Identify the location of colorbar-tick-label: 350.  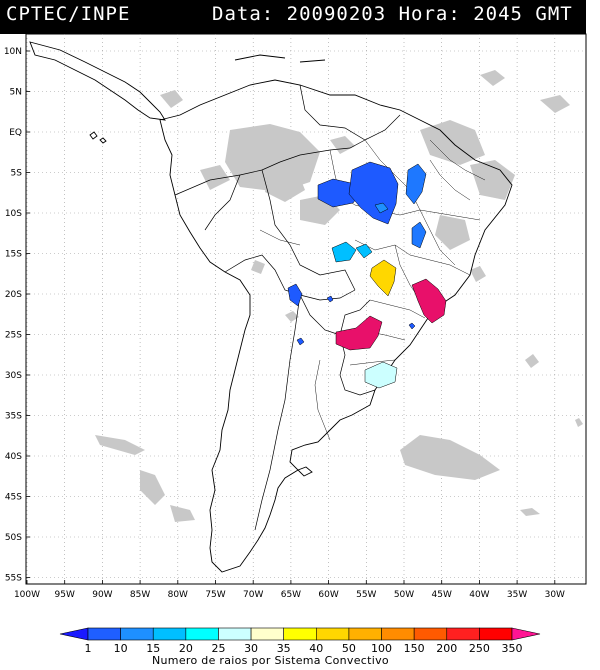
(512, 648).